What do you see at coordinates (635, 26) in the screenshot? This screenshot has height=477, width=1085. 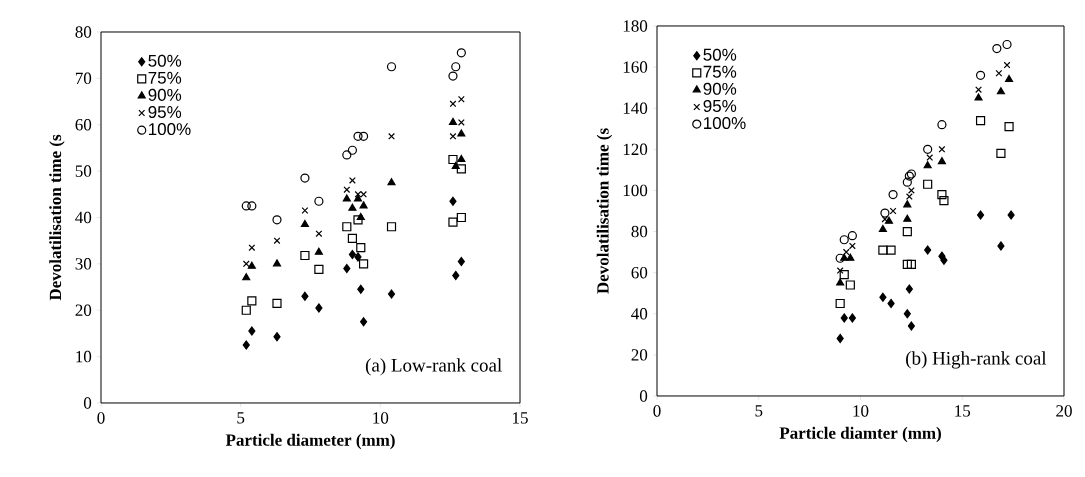 I see `y-tick-label: 180` at bounding box center [635, 26].